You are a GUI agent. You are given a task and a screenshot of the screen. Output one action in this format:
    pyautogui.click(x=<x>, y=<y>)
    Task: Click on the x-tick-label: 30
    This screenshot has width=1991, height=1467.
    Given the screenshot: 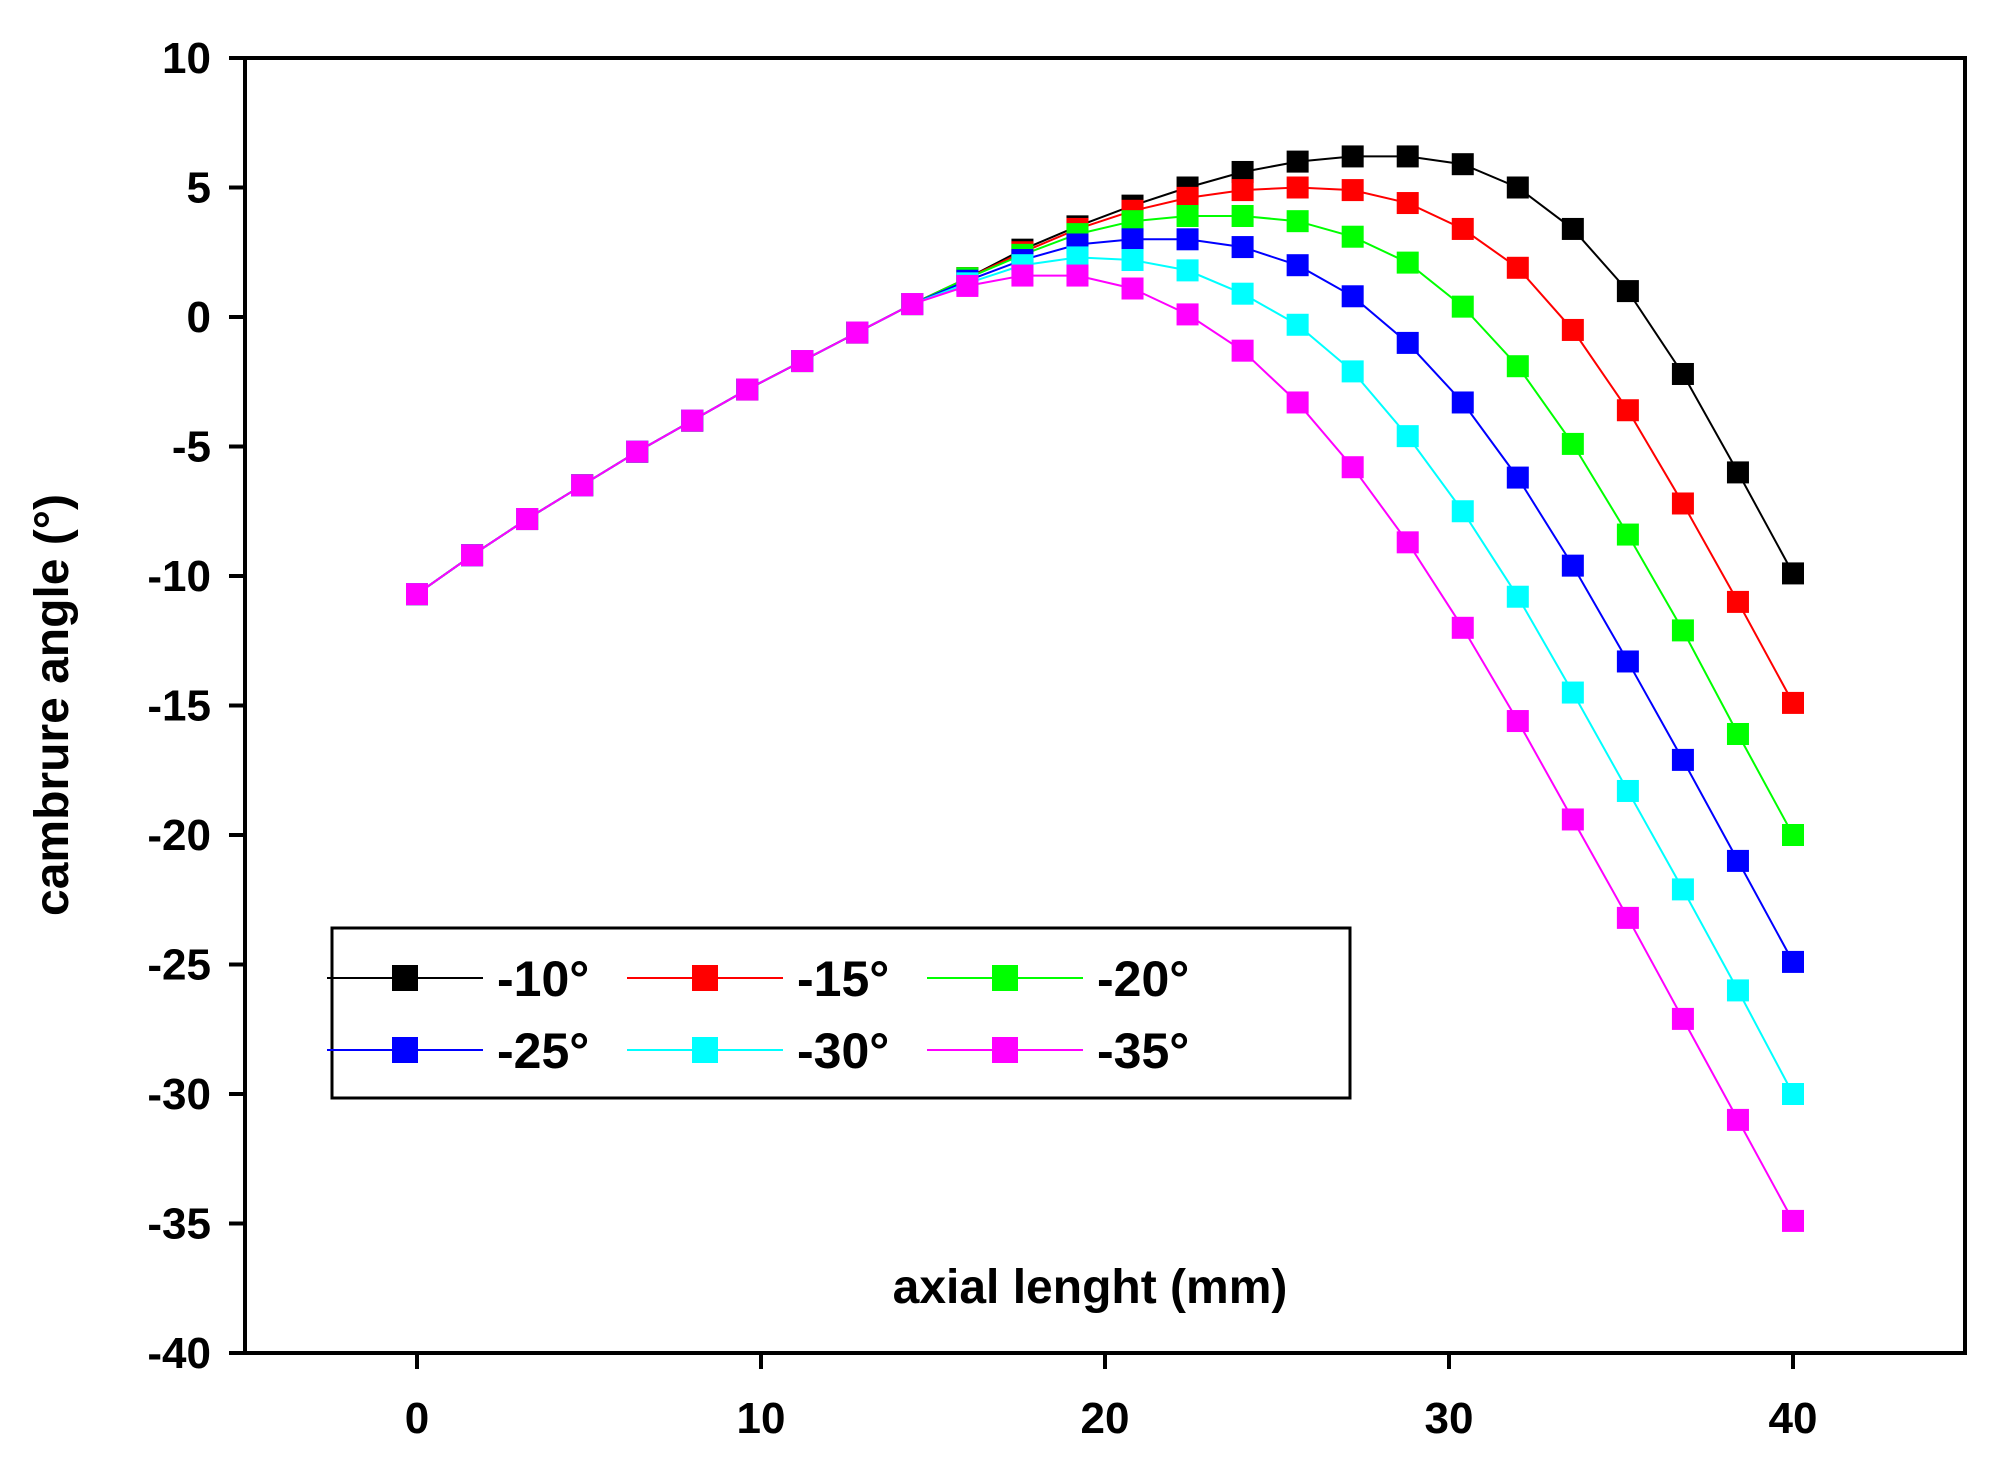 What is the action you would take?
    pyautogui.click(x=1449, y=1418)
    